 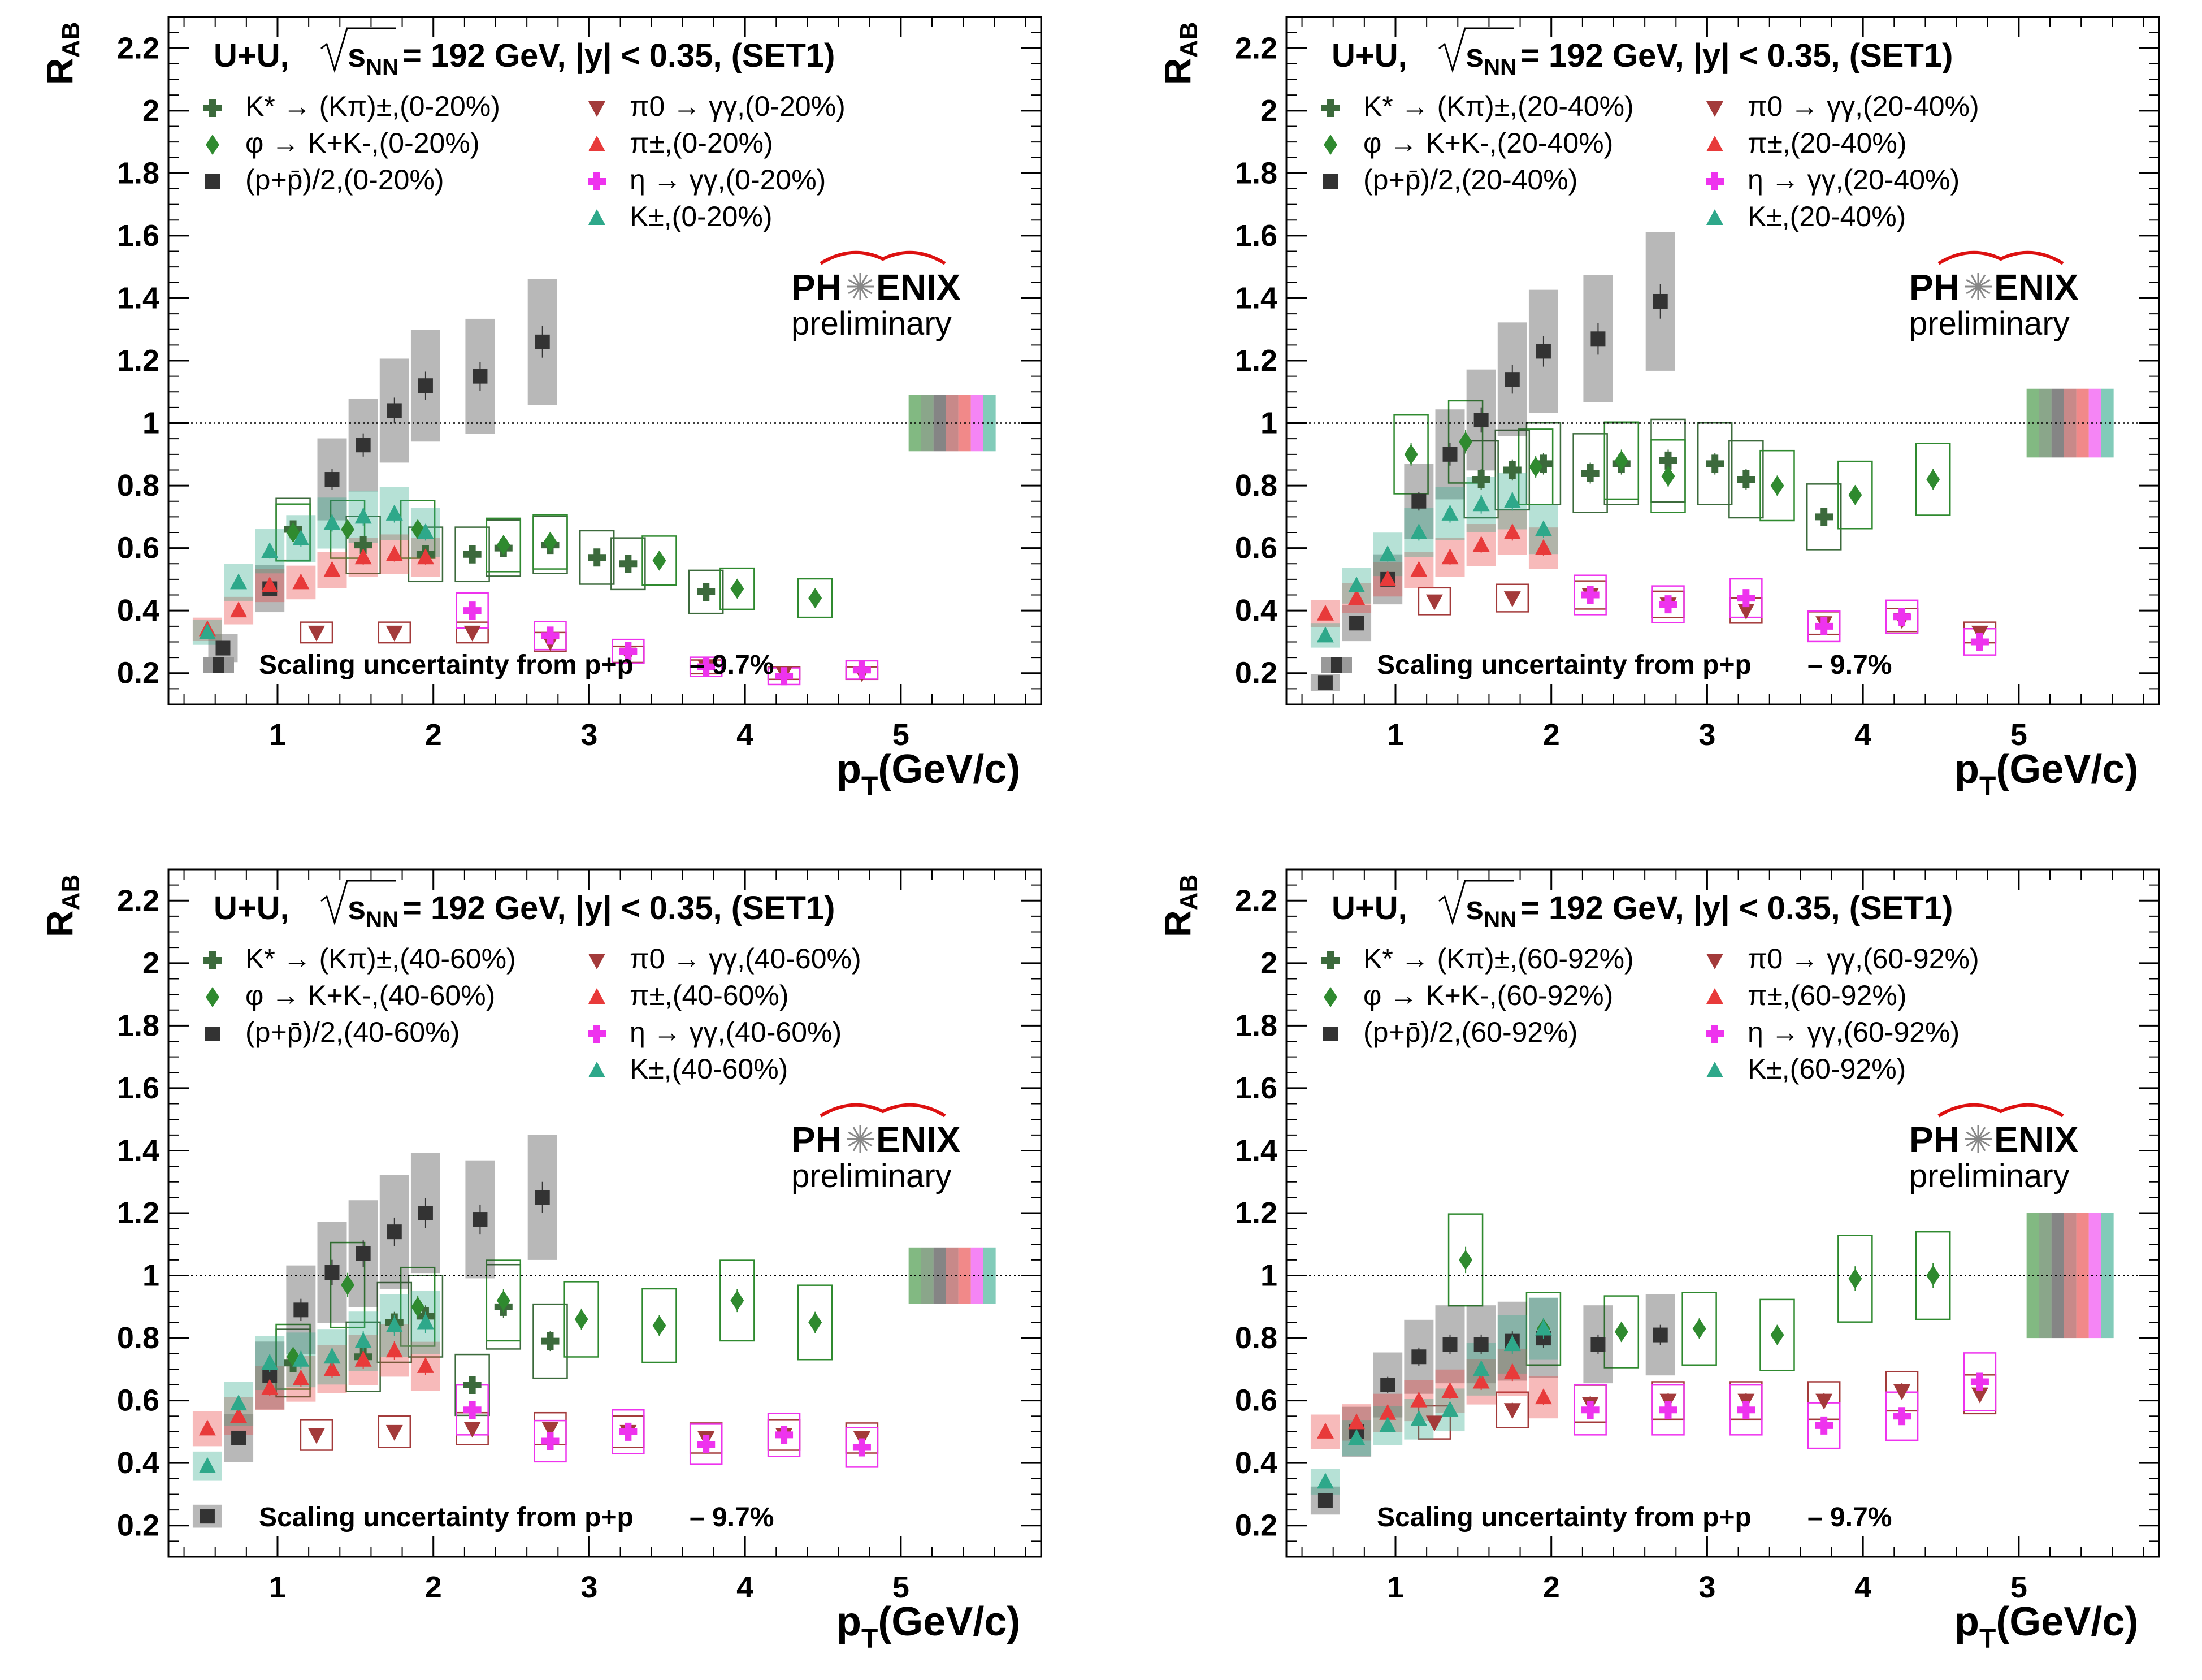 I want to click on legend-label: π±,(20-40%), so click(x=1827, y=143).